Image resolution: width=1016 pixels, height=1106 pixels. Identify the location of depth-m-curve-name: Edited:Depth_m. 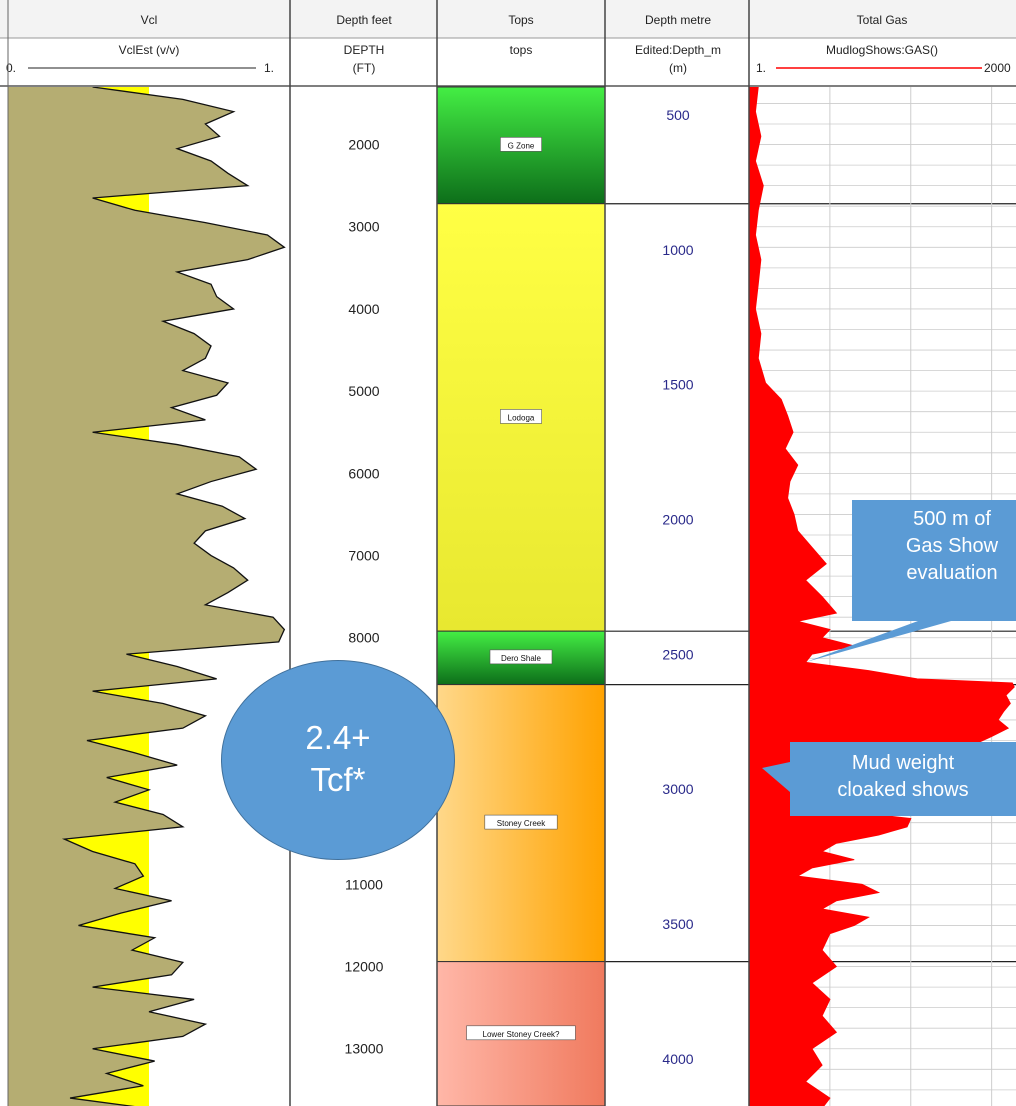
(678, 50).